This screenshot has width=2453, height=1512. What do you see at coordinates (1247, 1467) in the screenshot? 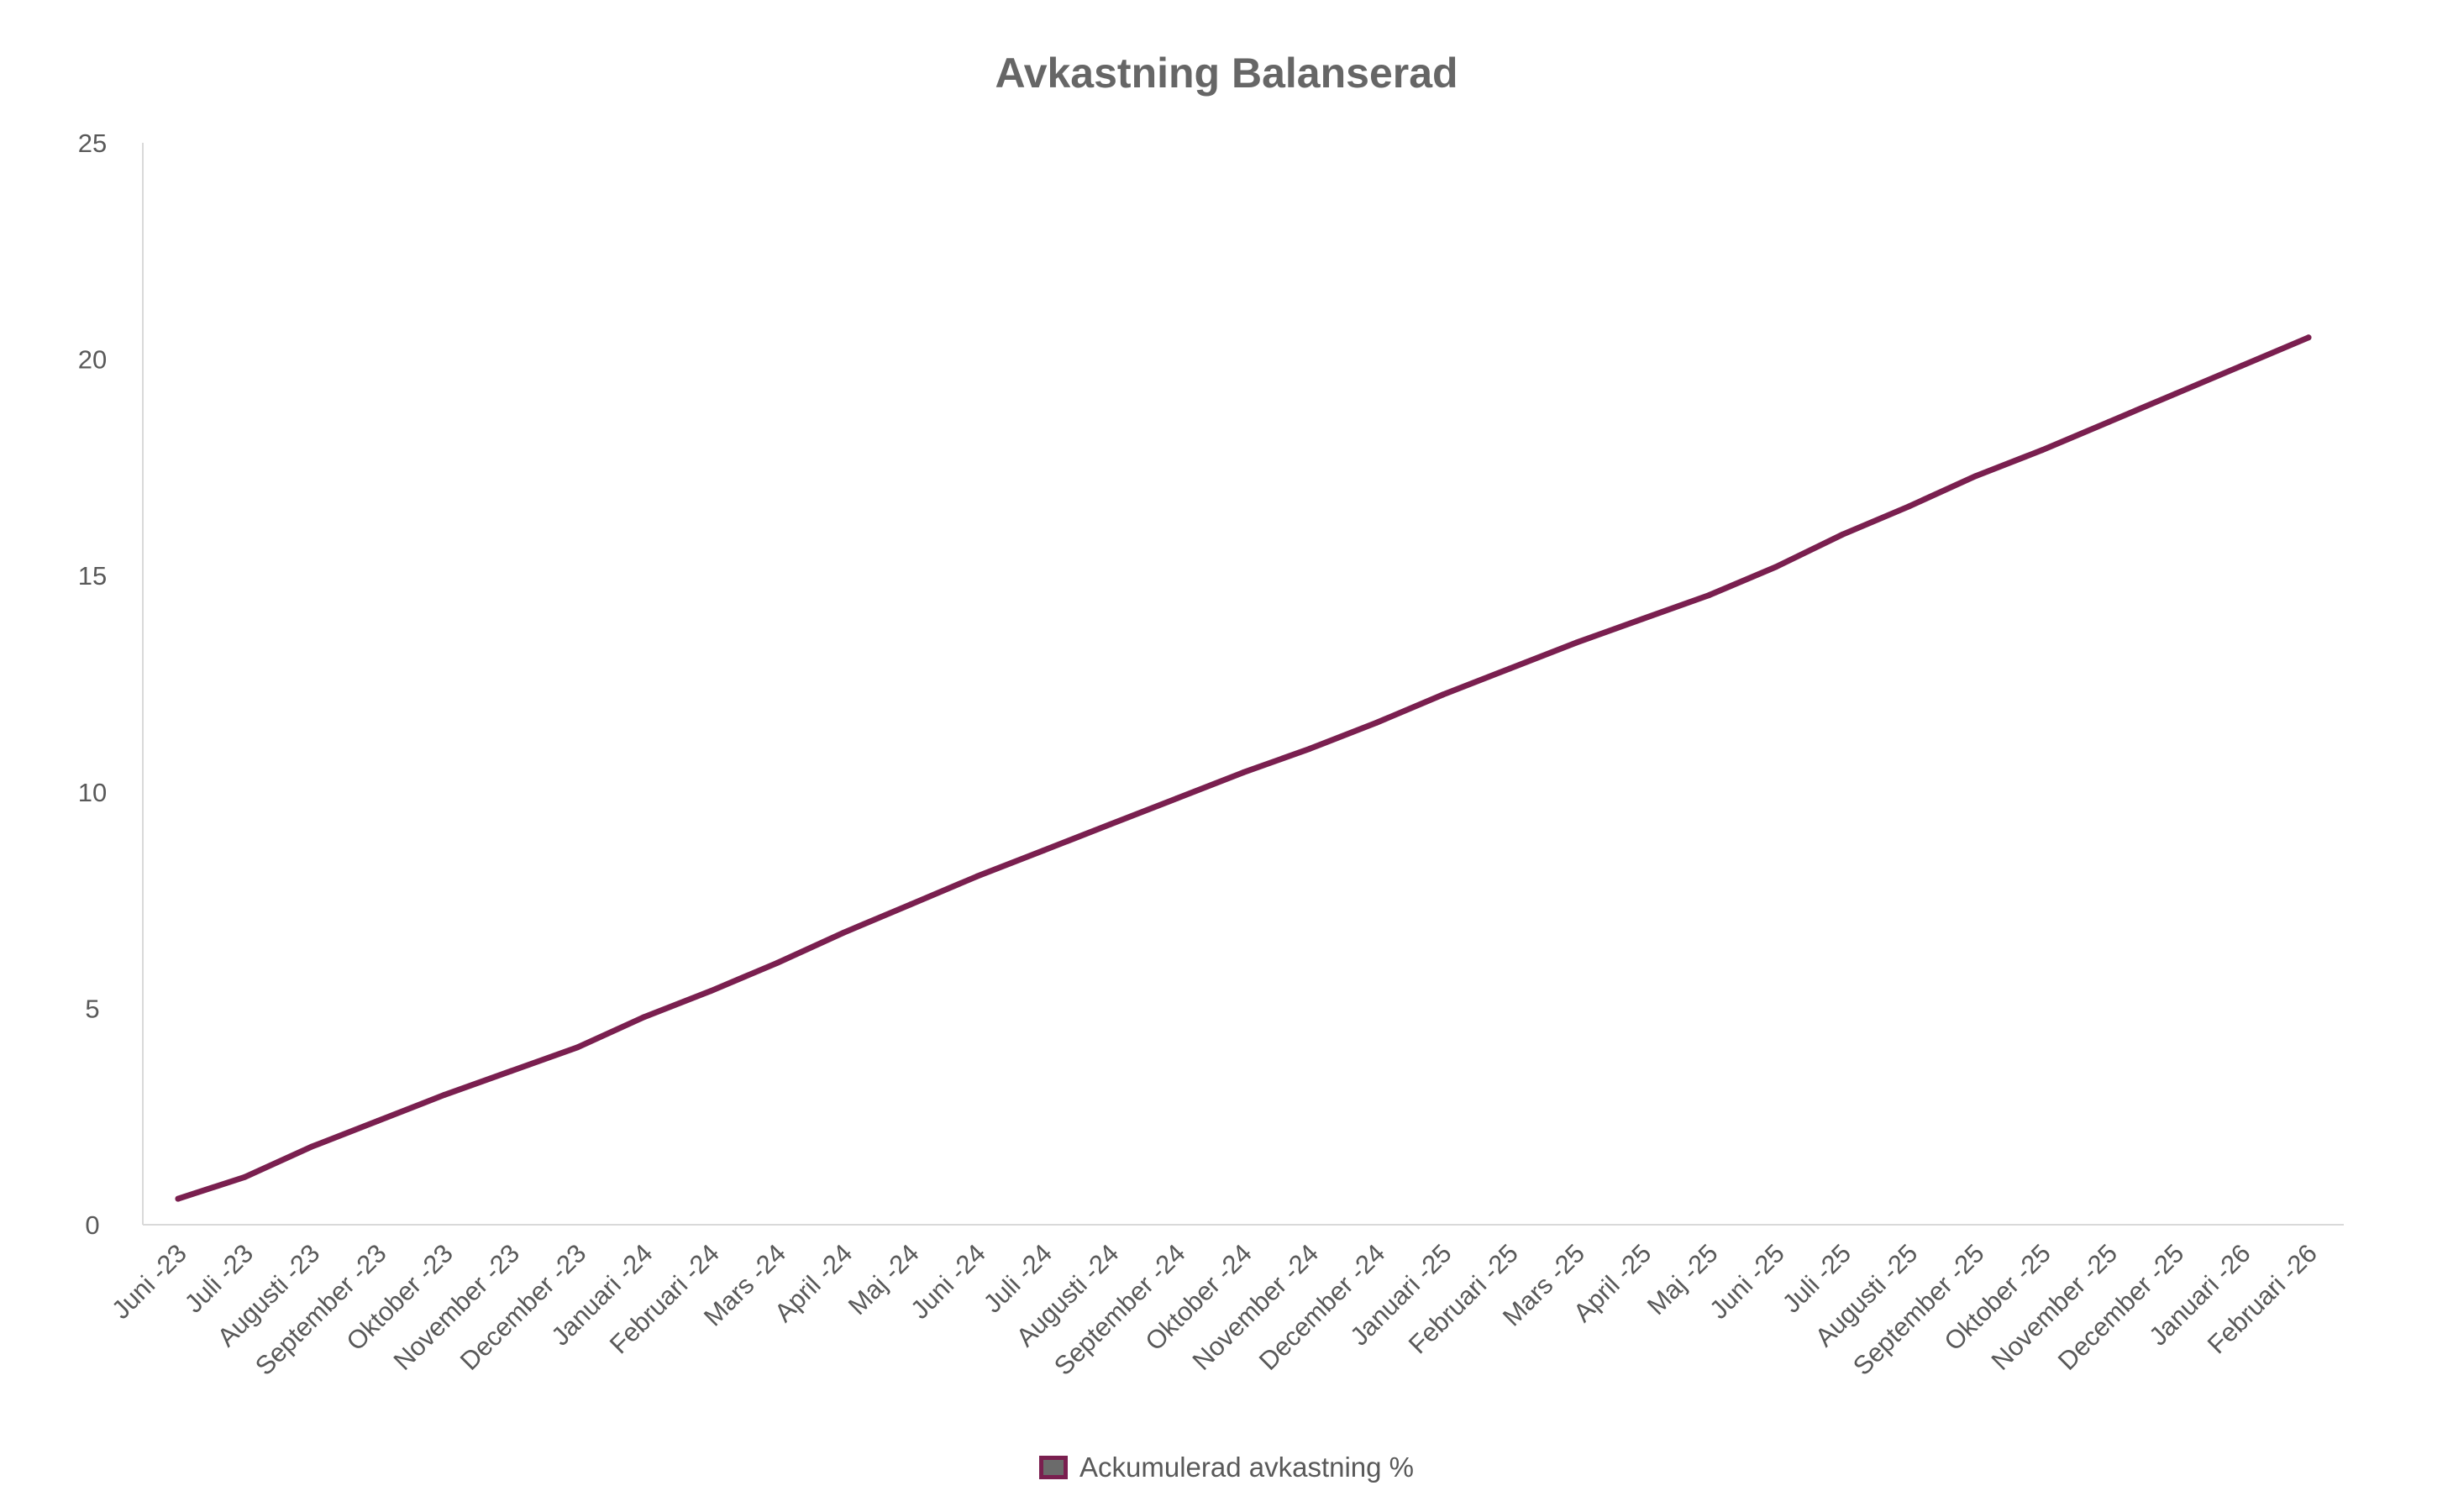
I see `legend-label: Ackumulerad avkastning %` at bounding box center [1247, 1467].